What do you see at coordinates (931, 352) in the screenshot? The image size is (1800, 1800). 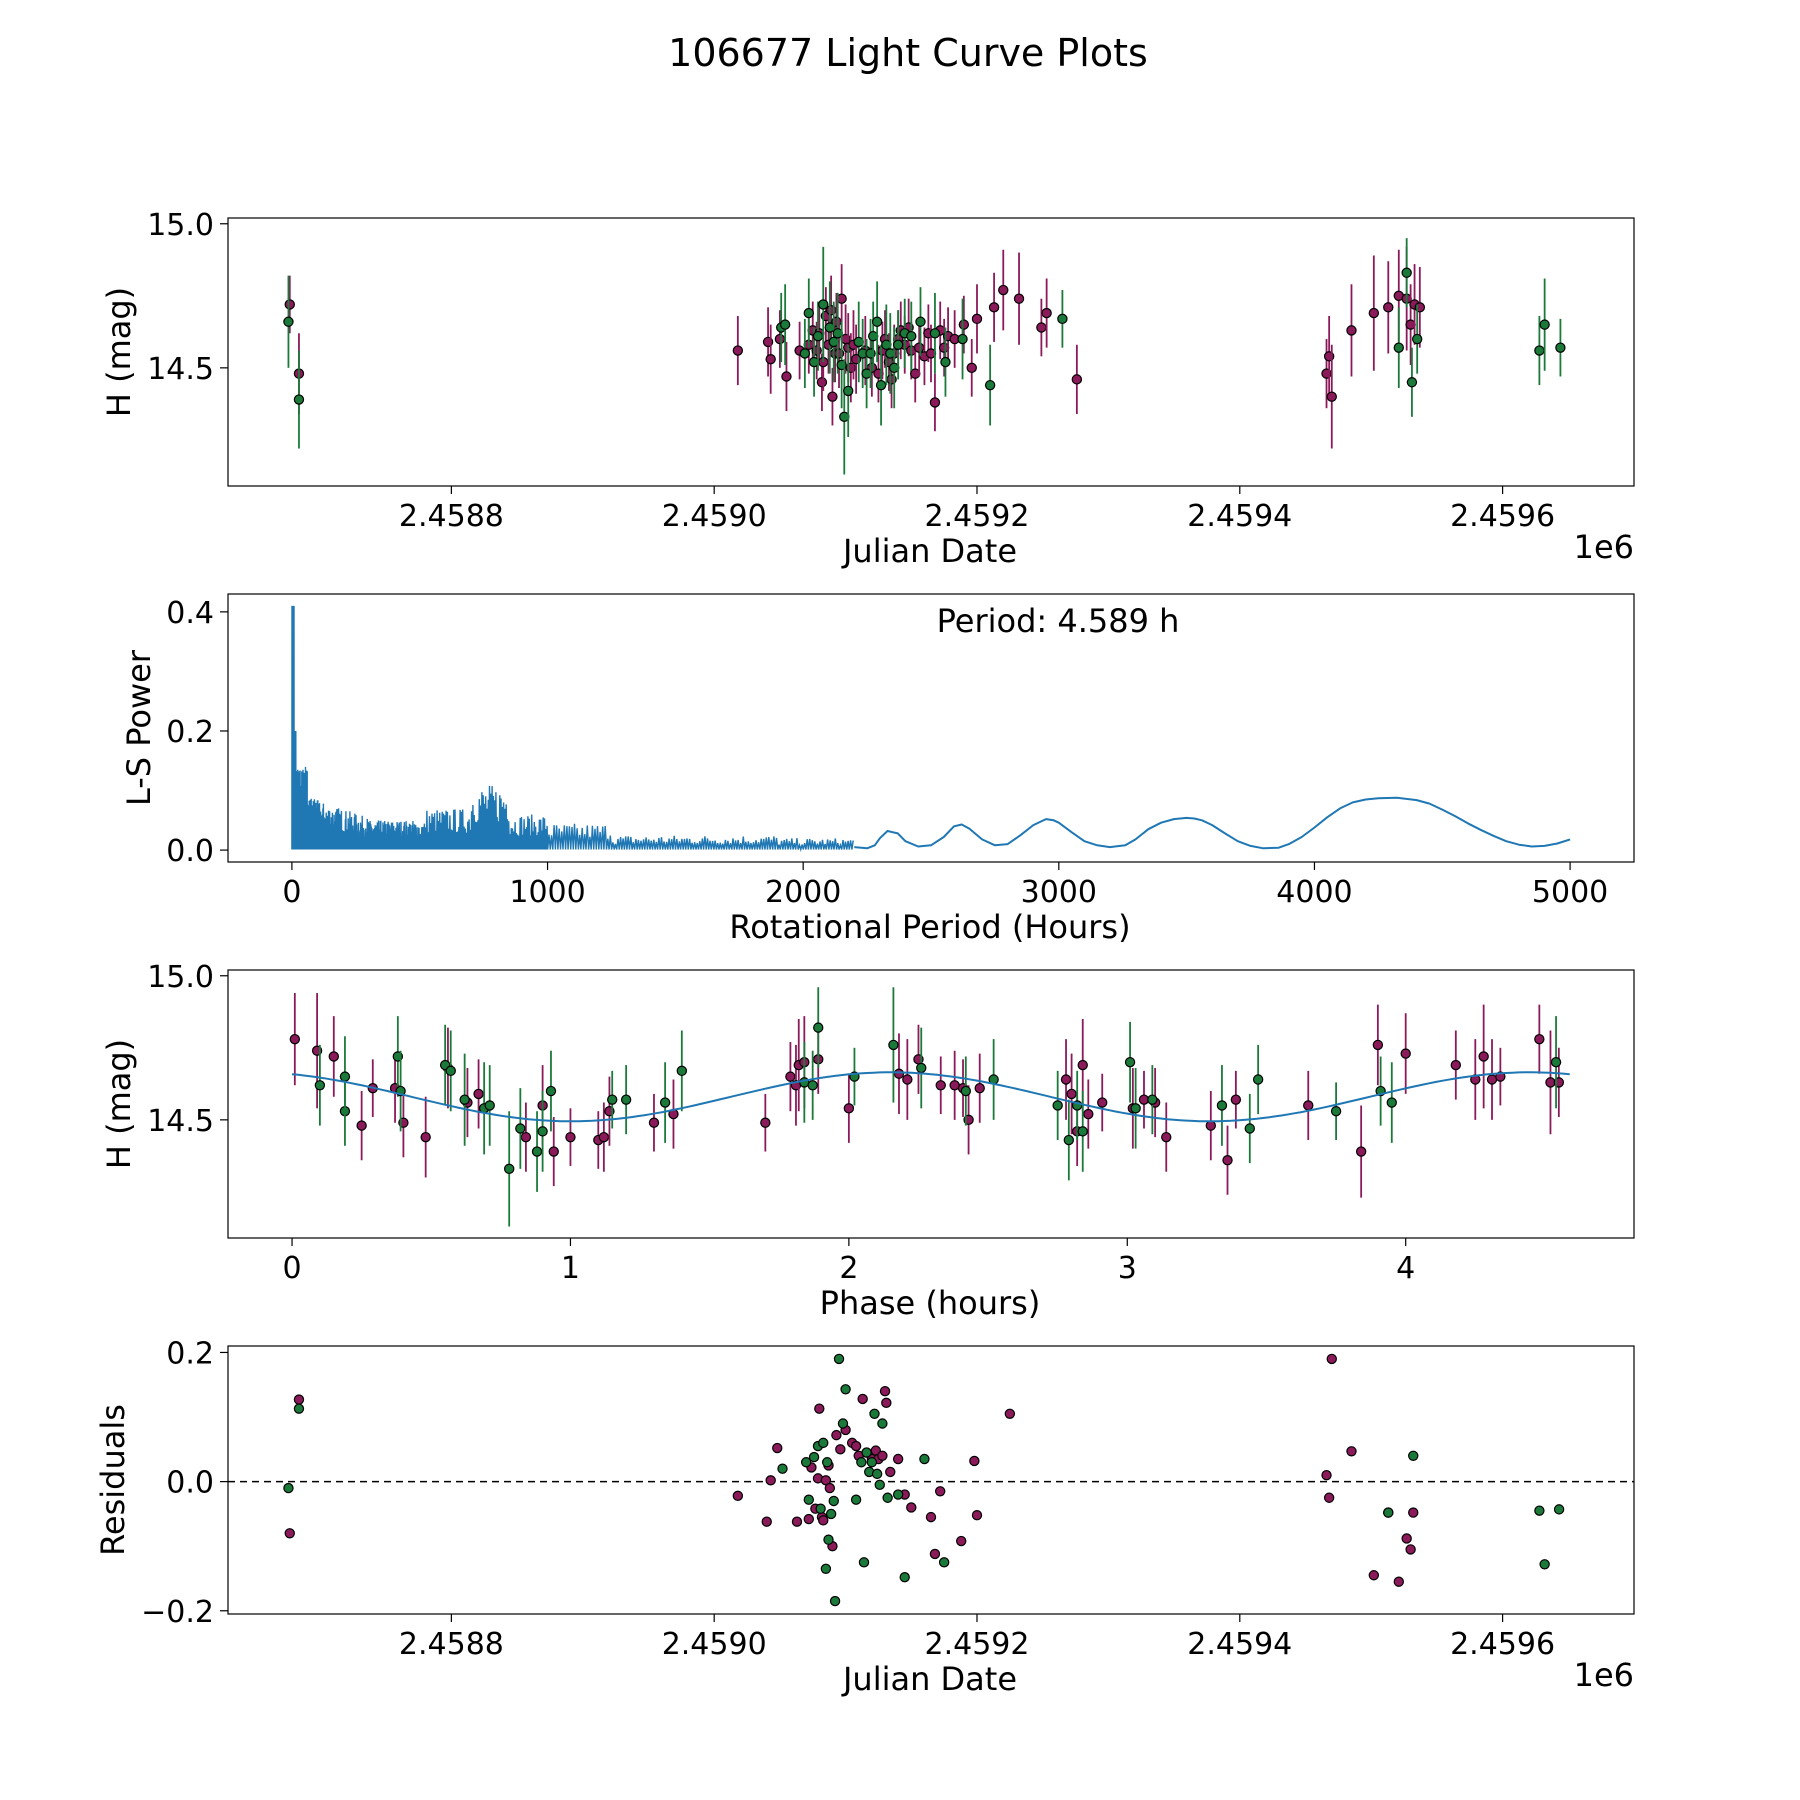 I see `lightcurve-frame` at bounding box center [931, 352].